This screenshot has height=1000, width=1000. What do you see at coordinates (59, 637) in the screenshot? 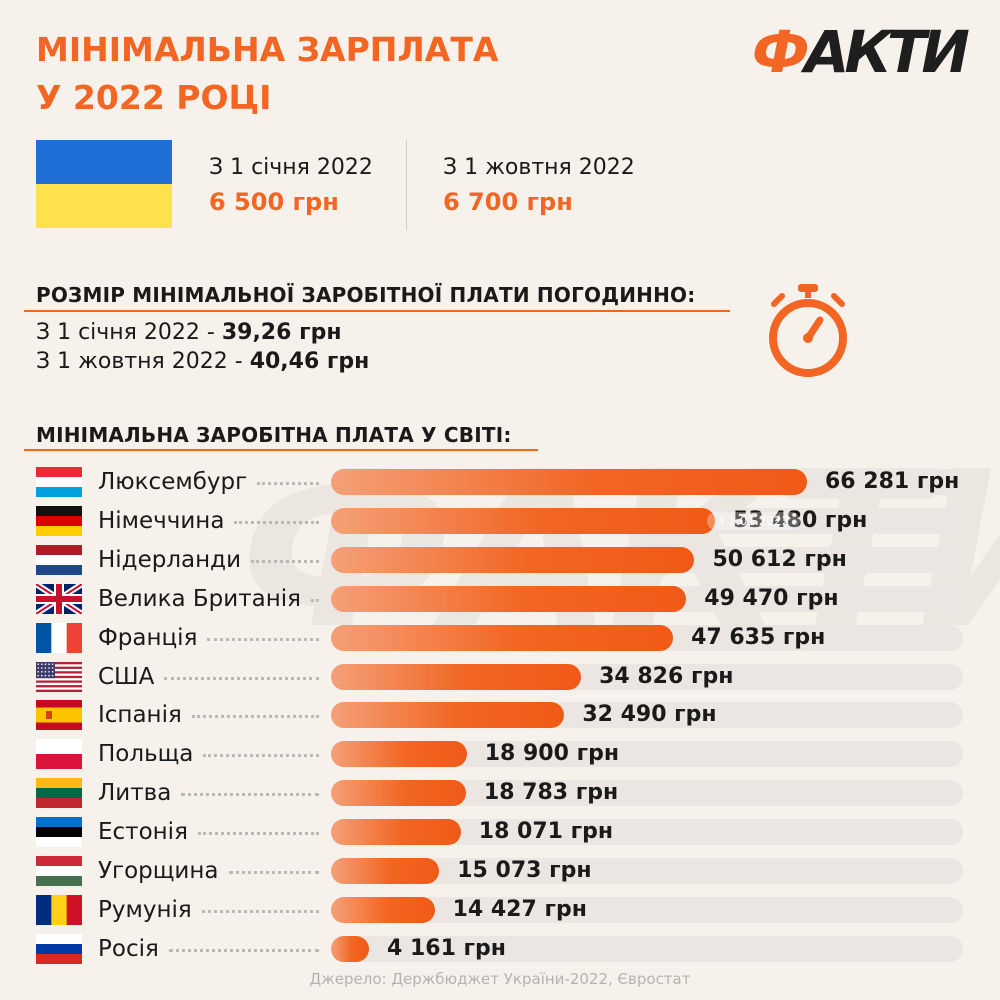
I see `france-flag-icon` at bounding box center [59, 637].